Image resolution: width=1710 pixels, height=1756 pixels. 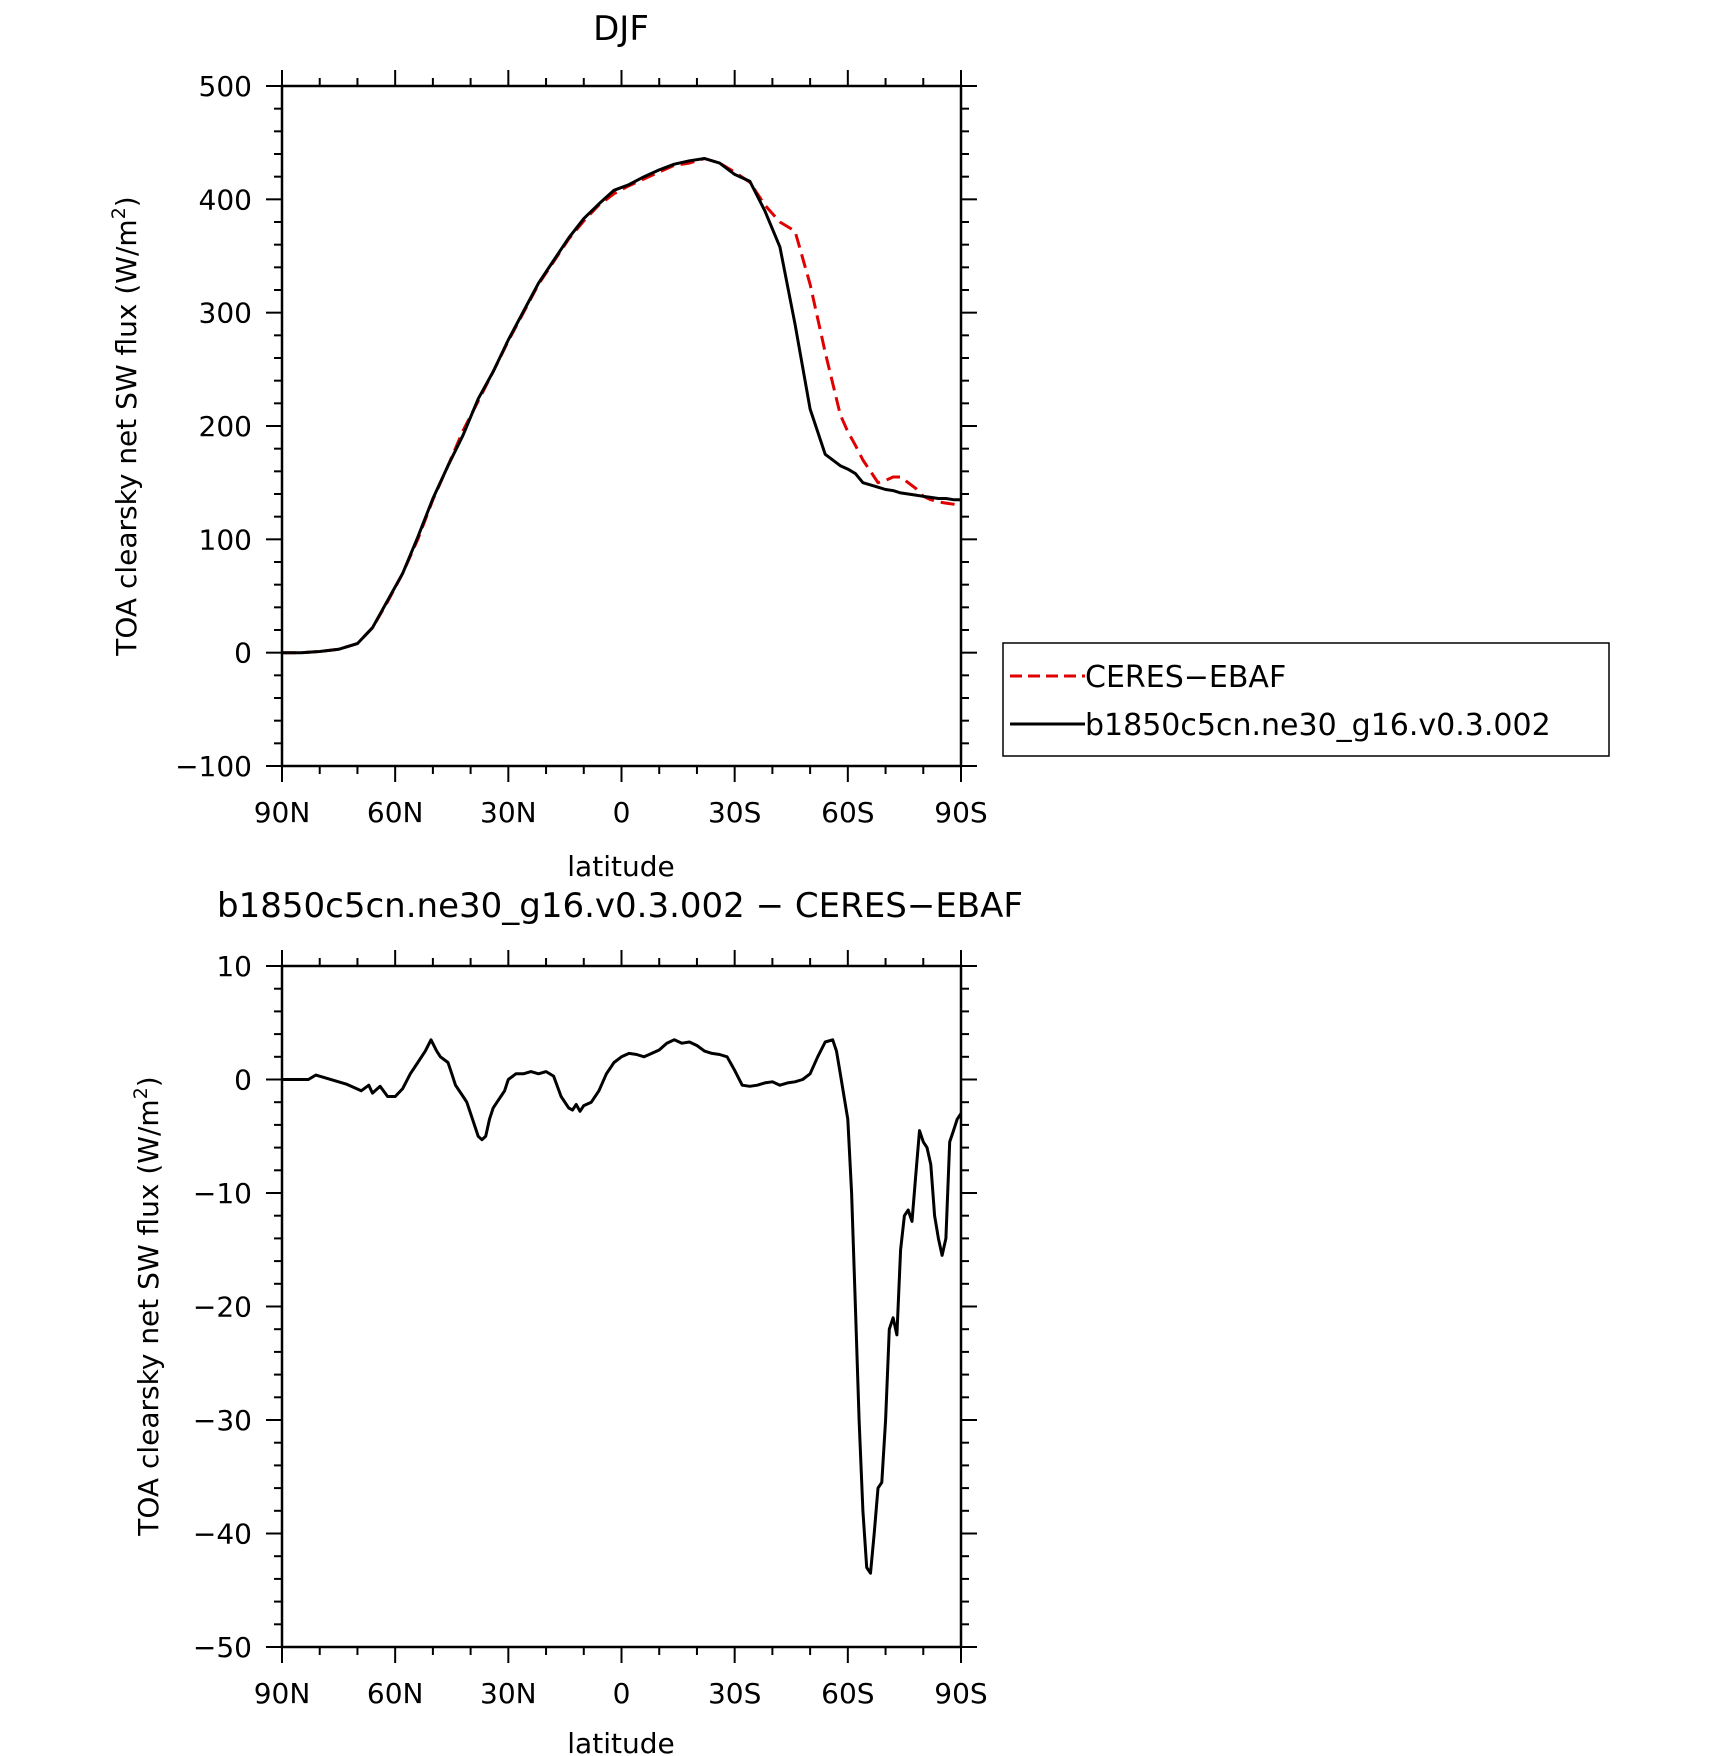 What do you see at coordinates (126, 437) in the screenshot?
I see `top-y-axis-label-main: TOA clearsky net SW flux (W/m` at bounding box center [126, 437].